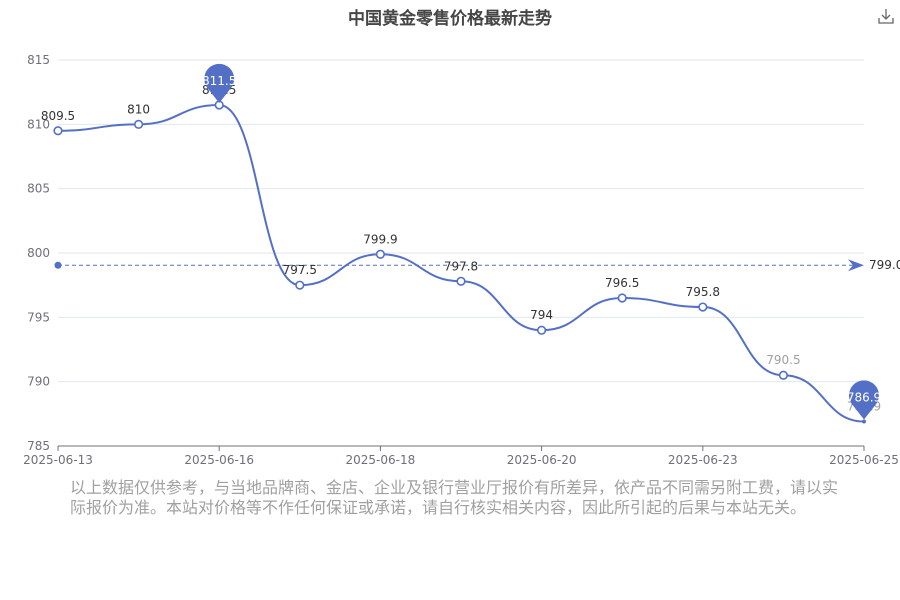 Image resolution: width=900 pixels, height=600 pixels. I want to click on download-button, so click(886, 16).